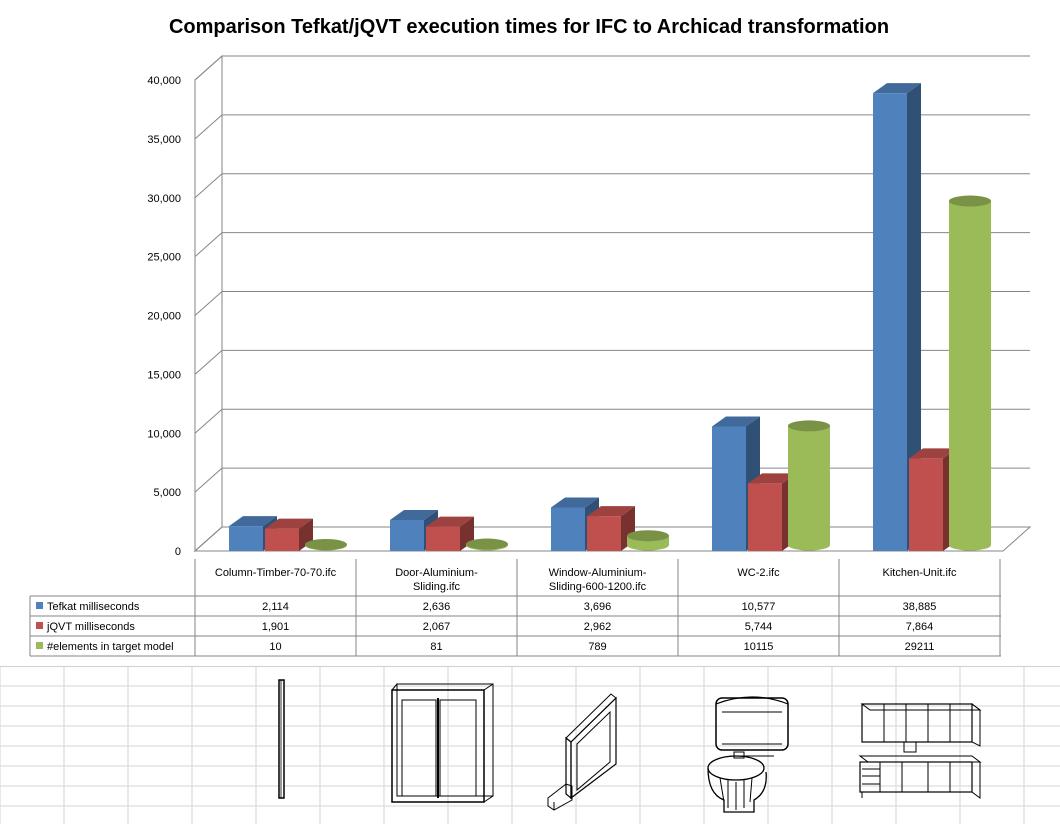 Image resolution: width=1060 pixels, height=824 pixels. I want to click on table-cell-value: 10,577, so click(759, 607).